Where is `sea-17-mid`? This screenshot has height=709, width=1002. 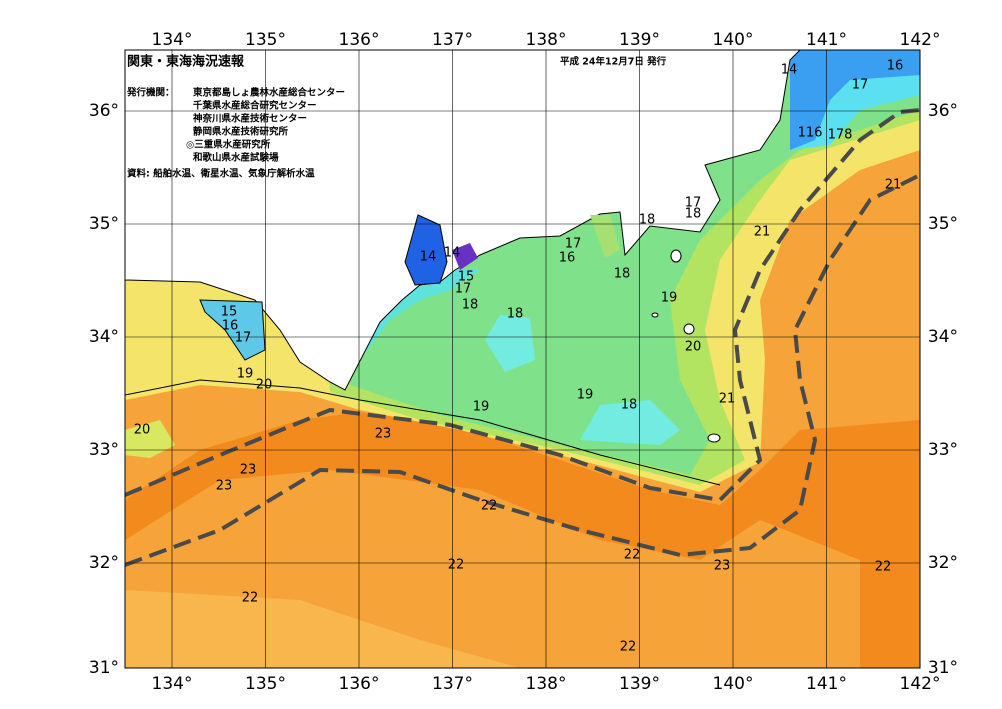 sea-17-mid is located at coordinates (510, 343).